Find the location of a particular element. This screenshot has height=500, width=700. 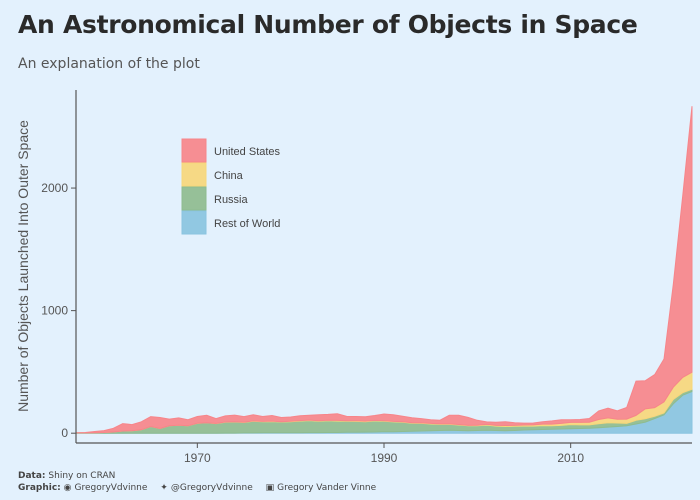

y-tick-label: 2000 is located at coordinates (54, 188).